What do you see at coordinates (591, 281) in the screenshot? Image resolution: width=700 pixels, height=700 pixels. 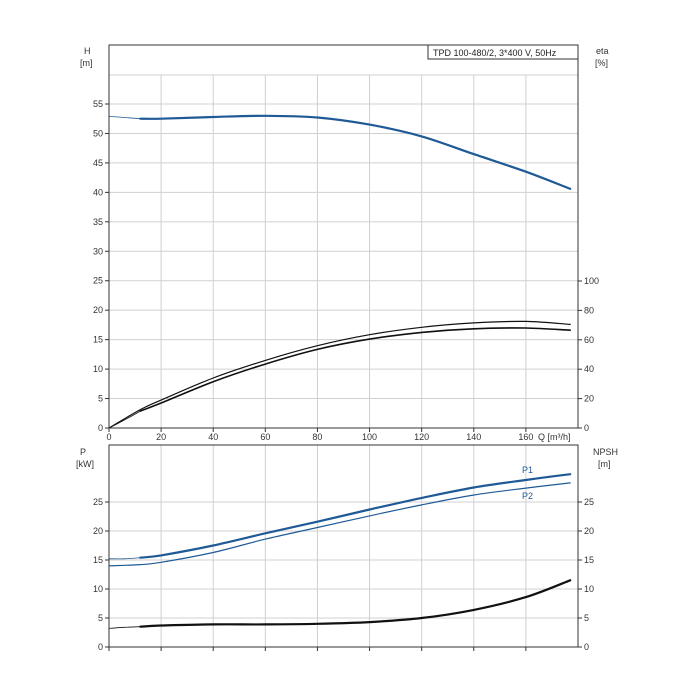 I see `right-tick-label: 100` at bounding box center [591, 281].